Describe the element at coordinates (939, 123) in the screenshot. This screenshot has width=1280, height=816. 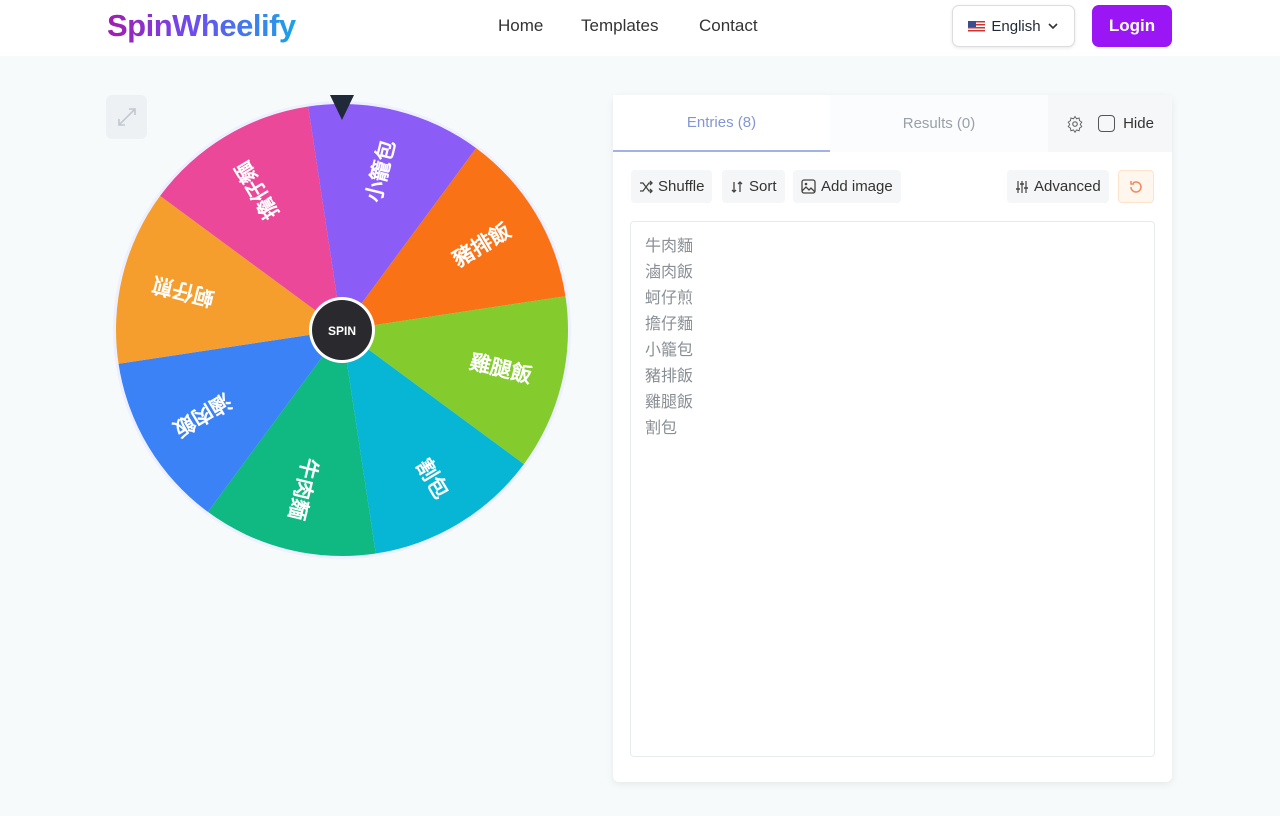
I see `tab-results: Results (0)` at that location.